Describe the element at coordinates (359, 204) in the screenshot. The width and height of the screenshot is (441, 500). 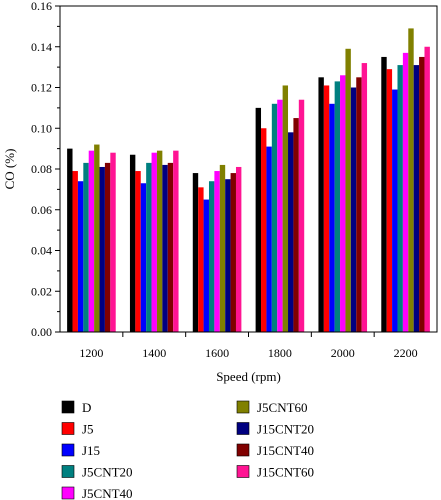
I see `bar-j15cnt40-2000` at that location.